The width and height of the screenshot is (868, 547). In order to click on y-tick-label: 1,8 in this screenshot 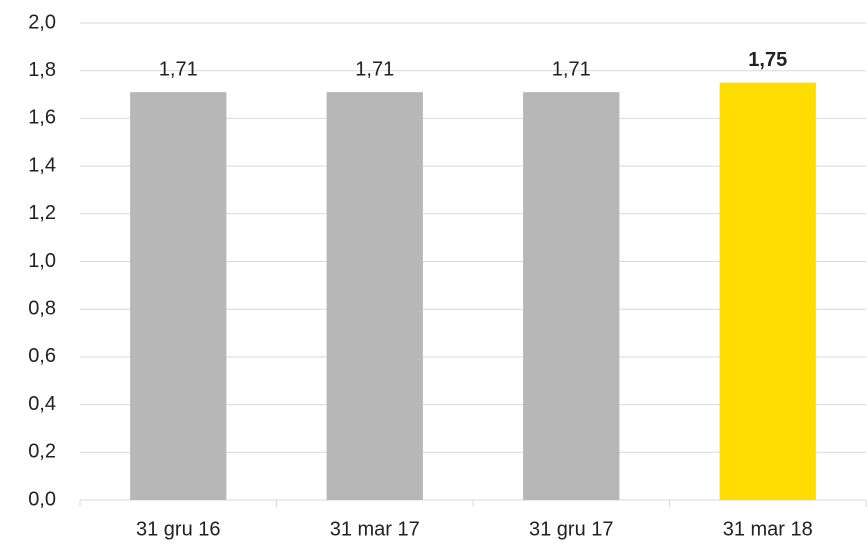, I will do `click(42, 70)`.